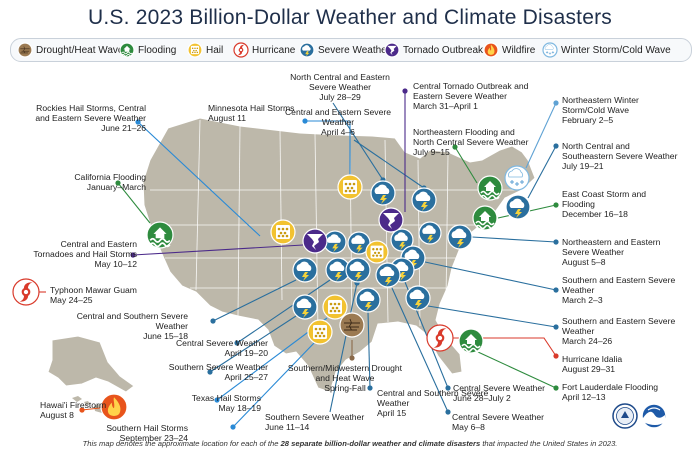 This screenshot has width=700, height=459. I want to click on event-date: April 12–13, so click(584, 397).